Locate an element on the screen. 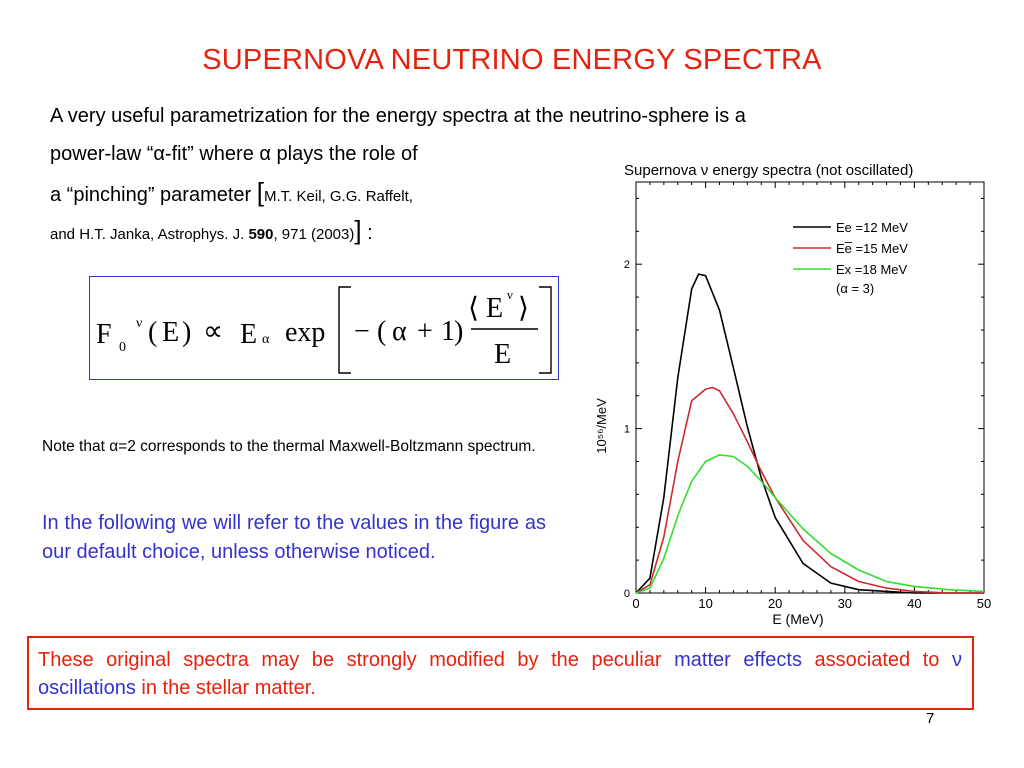 The height and width of the screenshot is (768, 1024). formula-lparen: ( is located at coordinates (152, 332).